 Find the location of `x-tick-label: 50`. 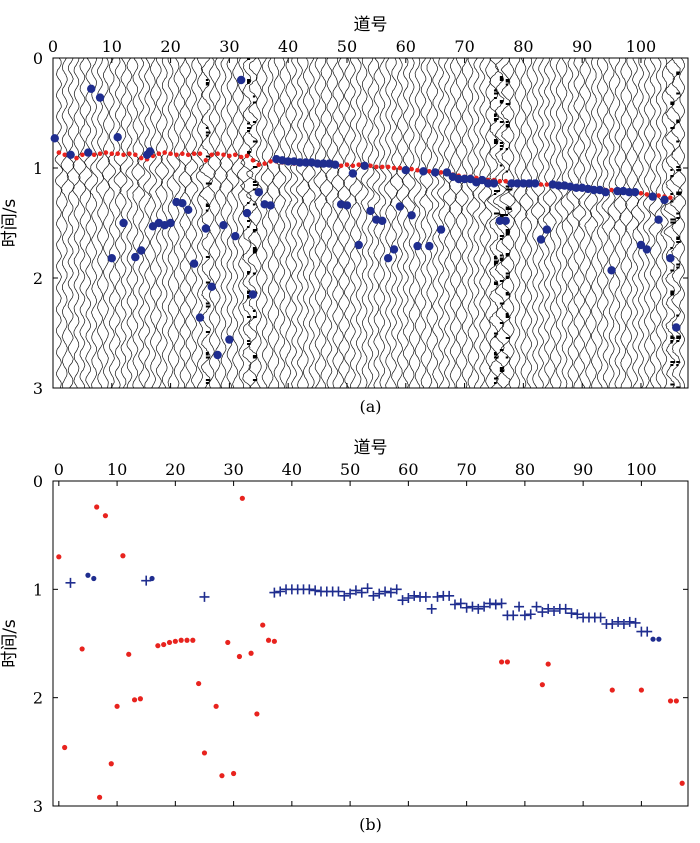

x-tick-label: 50 is located at coordinates (350, 469).